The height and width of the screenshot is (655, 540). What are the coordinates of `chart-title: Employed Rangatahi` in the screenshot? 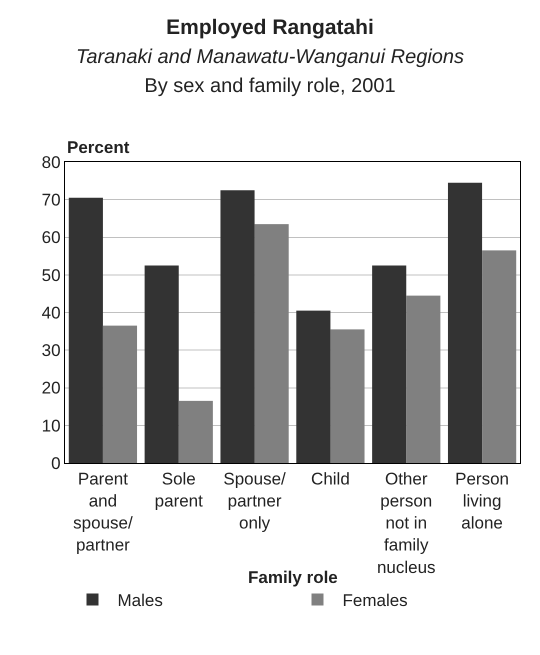 It's located at (270, 27).